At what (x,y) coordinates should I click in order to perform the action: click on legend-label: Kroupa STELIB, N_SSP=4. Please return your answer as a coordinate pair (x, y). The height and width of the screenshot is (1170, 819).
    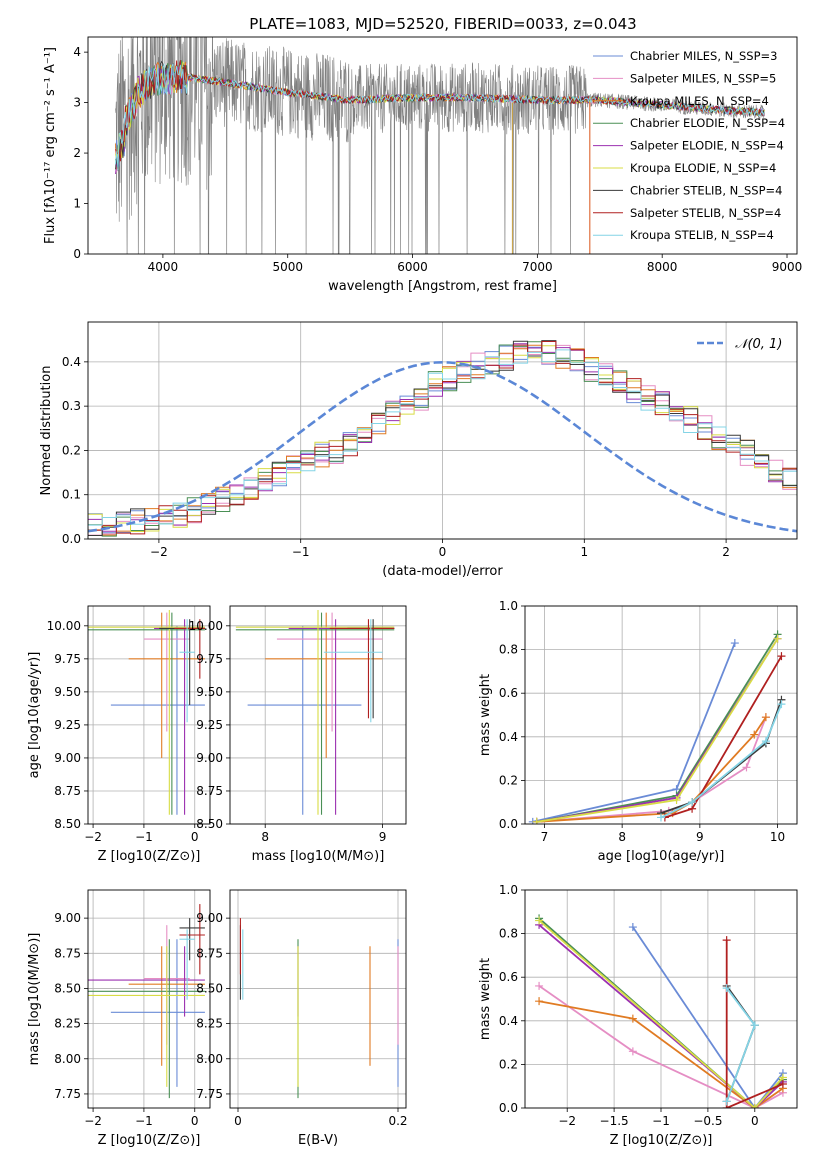
    Looking at the image, I should click on (702, 235).